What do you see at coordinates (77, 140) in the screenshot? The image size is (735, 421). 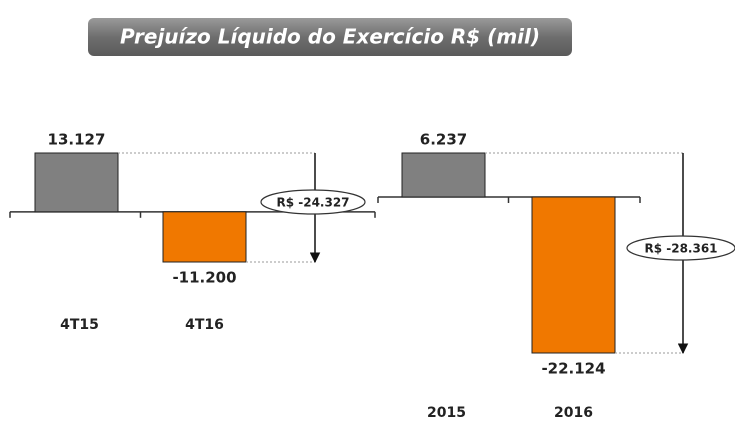 I see `value-label: 13.127` at bounding box center [77, 140].